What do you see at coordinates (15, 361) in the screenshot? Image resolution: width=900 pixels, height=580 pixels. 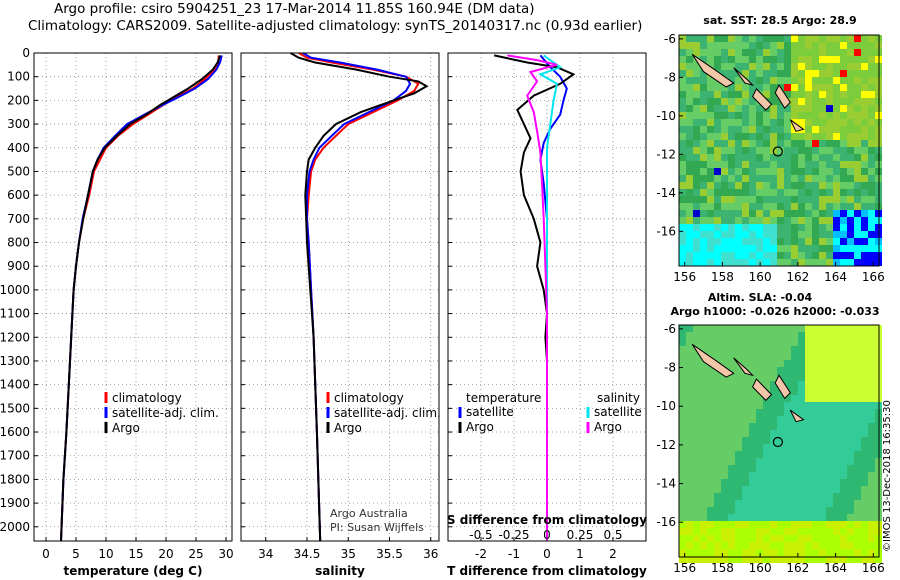 I see `depth-tick-label: 1300` at bounding box center [15, 361].